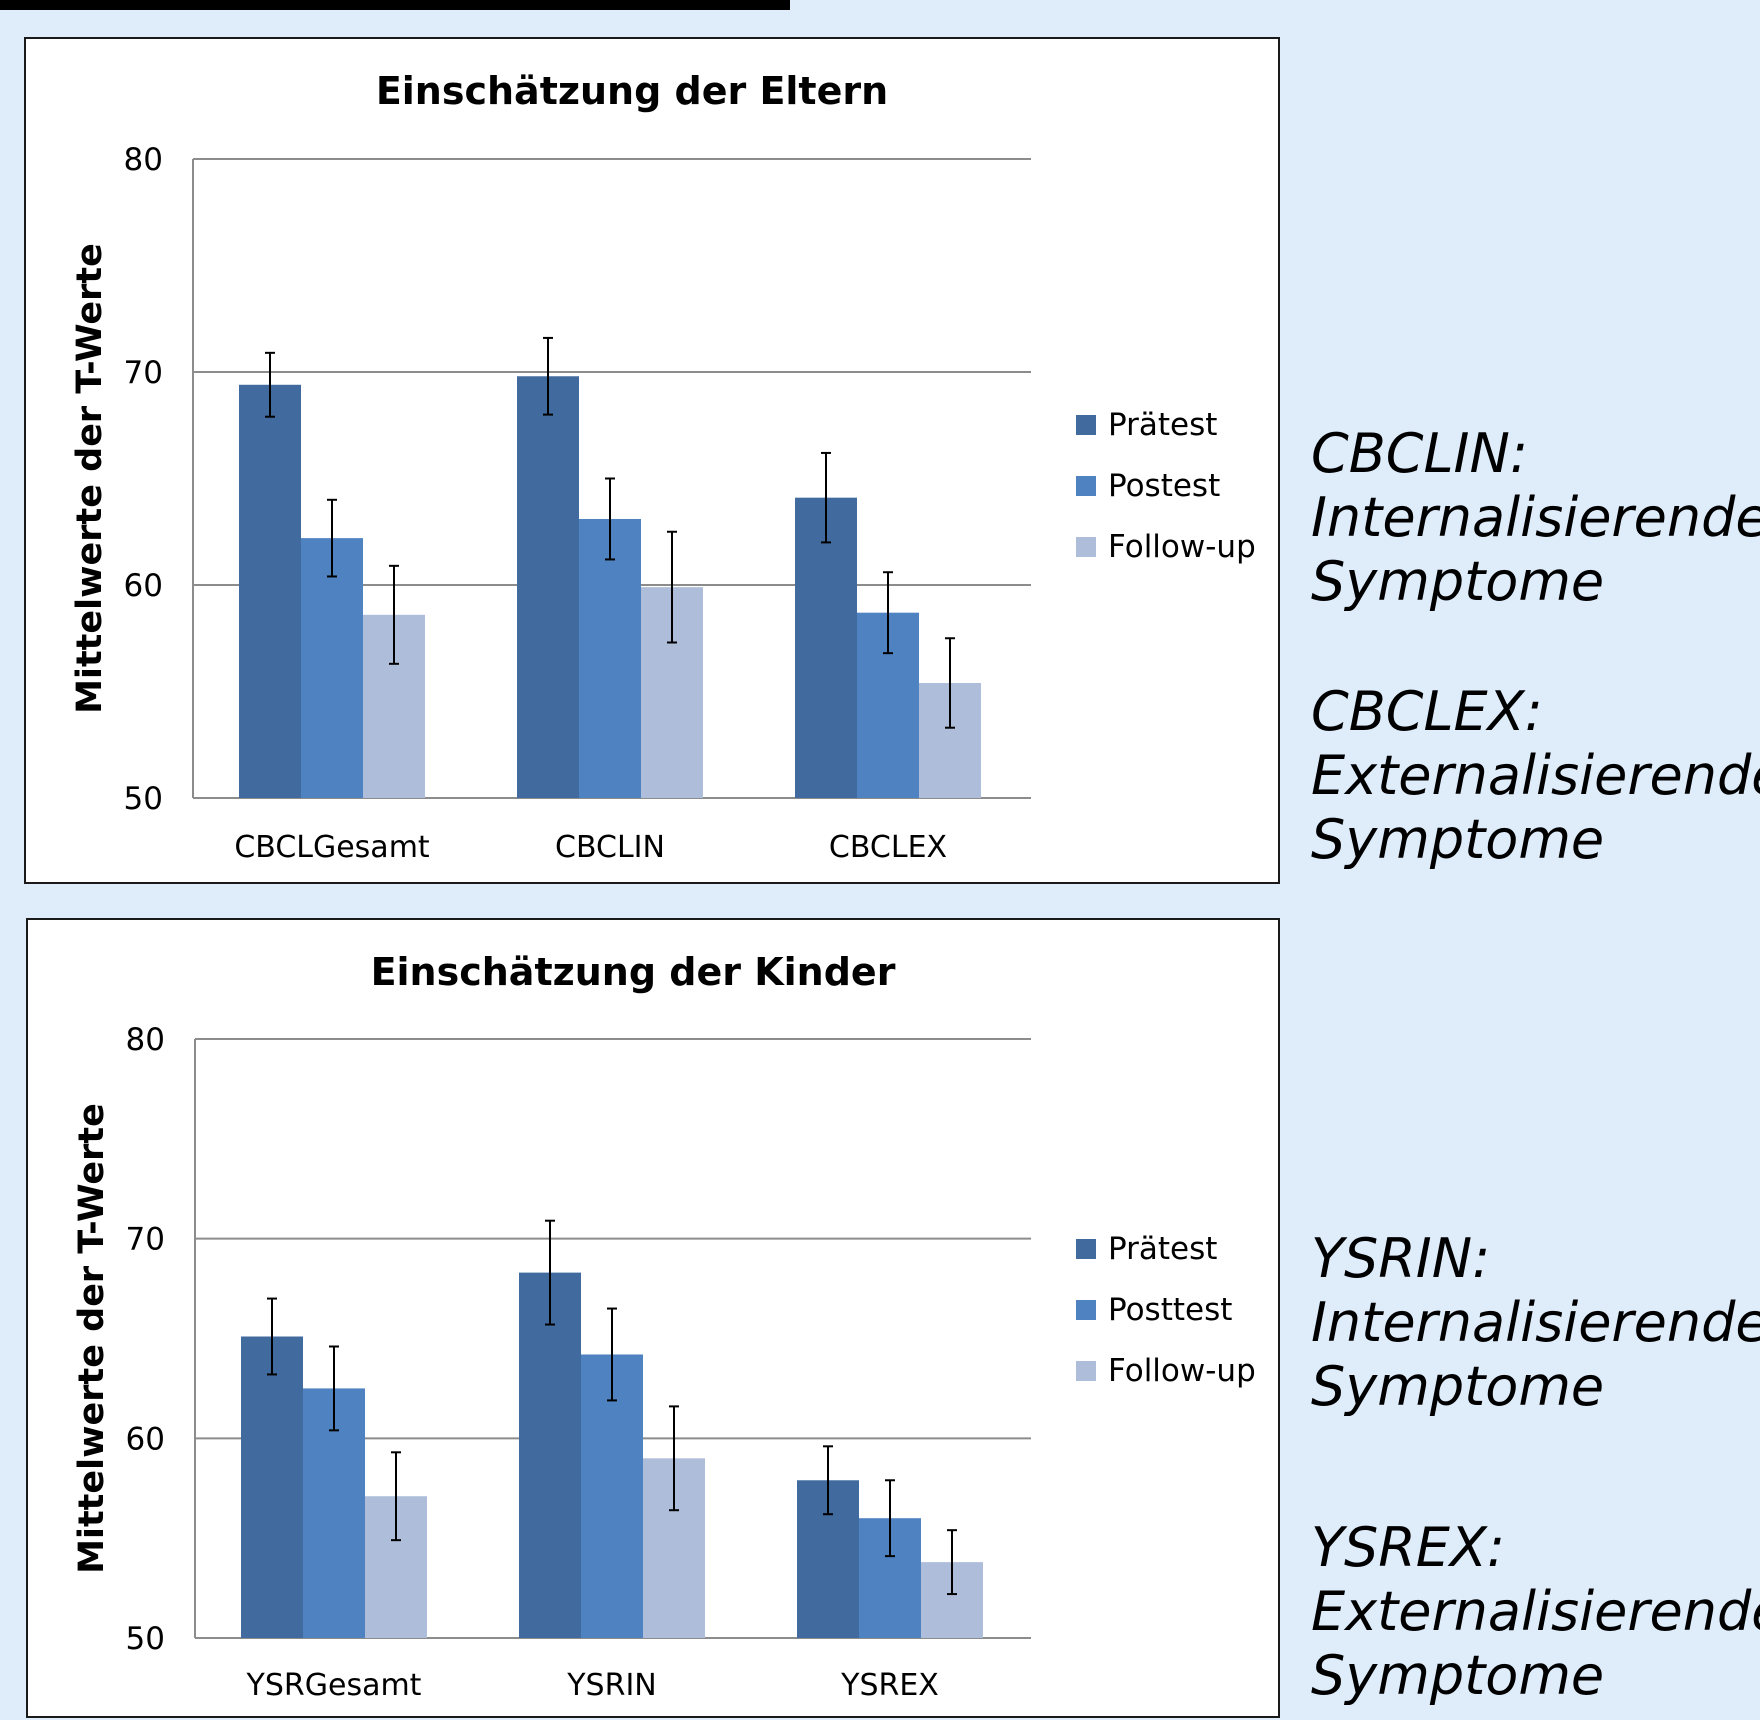 This screenshot has width=1760, height=1720. I want to click on note-term: YSREX:, so click(1408, 1547).